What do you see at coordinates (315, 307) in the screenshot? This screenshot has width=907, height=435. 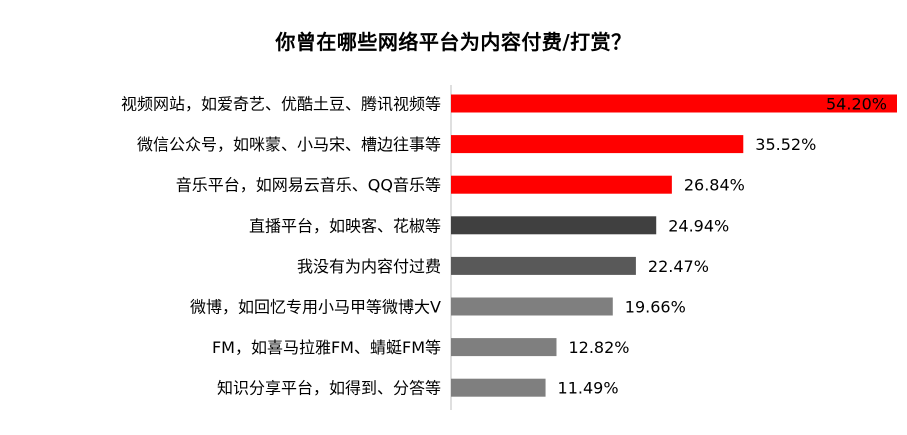 I see `category-label: 微博，如回忆专用小马甲等微博大V` at bounding box center [315, 307].